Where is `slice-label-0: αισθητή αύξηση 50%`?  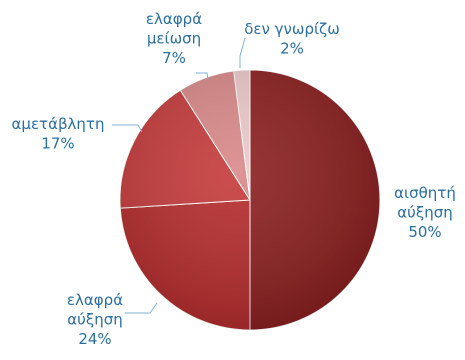
slice-label-0: αισθητή αύξηση 50% is located at coordinates (425, 212).